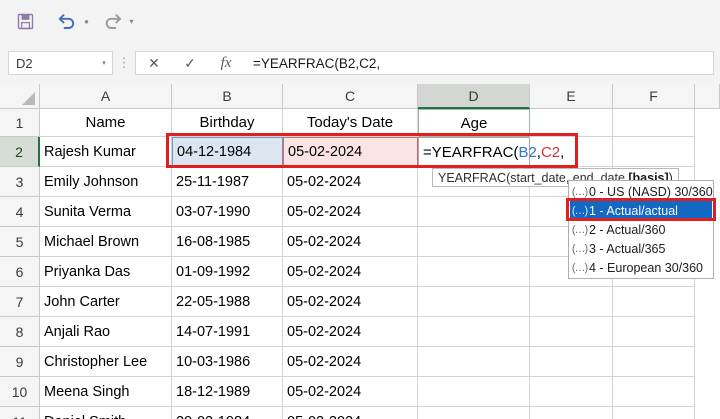 The height and width of the screenshot is (419, 720). Describe the element at coordinates (20, 332) in the screenshot. I see `row-header-8: 8` at that location.